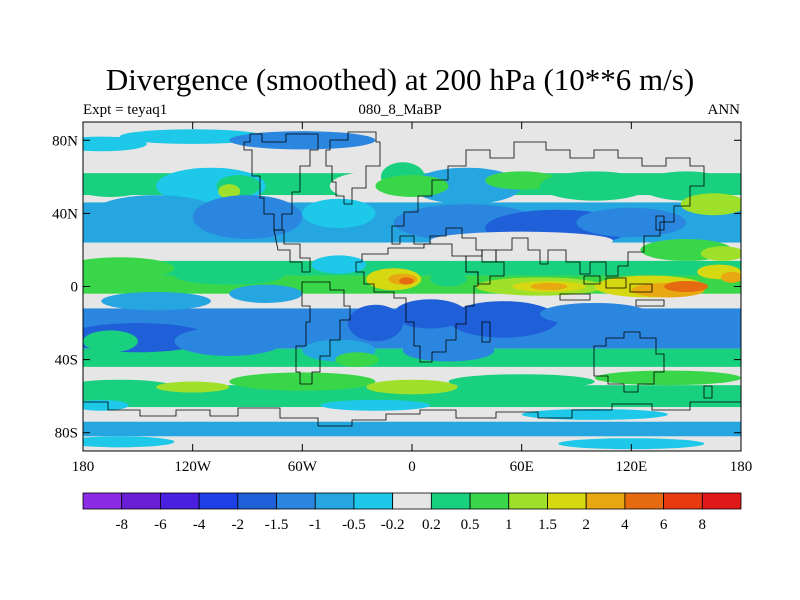  Describe the element at coordinates (612, 291) in the screenshot. I see `indonesia-coast` at that location.